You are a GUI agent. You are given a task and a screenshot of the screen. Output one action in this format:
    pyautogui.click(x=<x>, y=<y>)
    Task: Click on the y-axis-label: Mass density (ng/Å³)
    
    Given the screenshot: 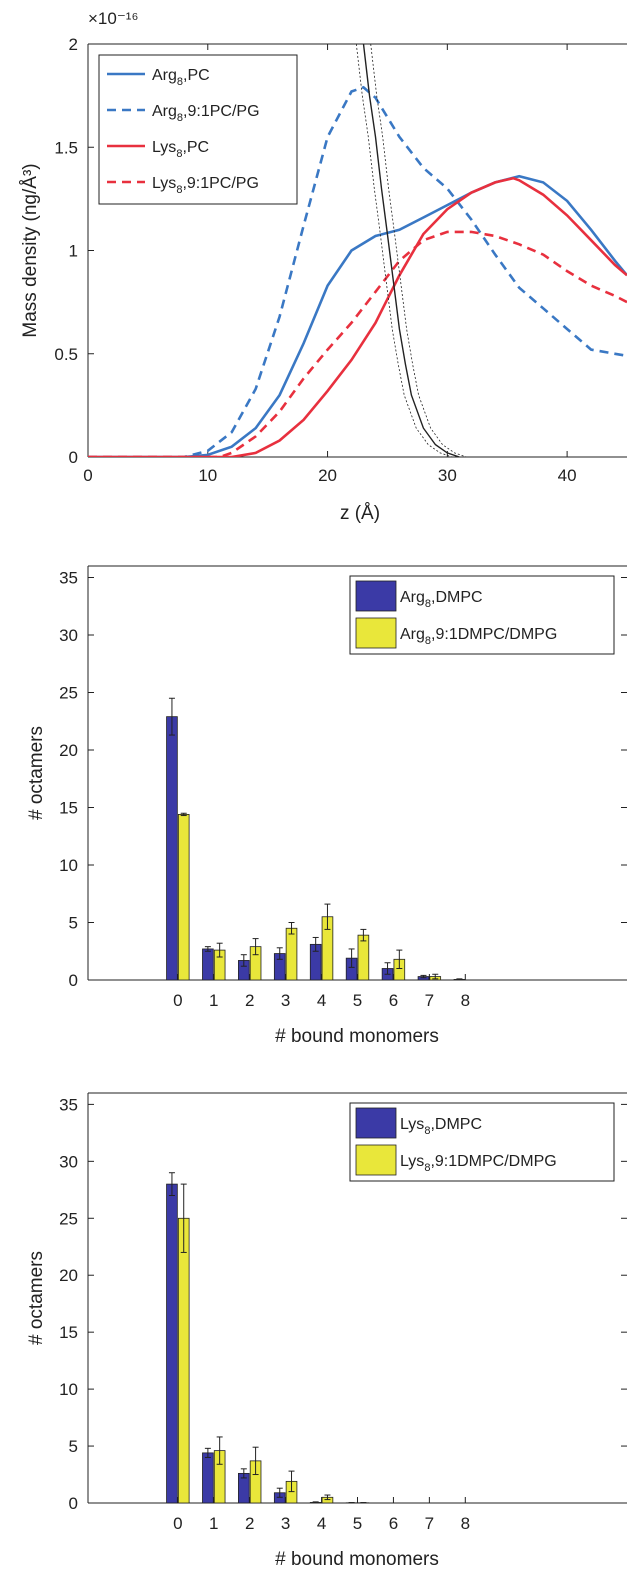 What is the action you would take?
    pyautogui.click(x=30, y=250)
    